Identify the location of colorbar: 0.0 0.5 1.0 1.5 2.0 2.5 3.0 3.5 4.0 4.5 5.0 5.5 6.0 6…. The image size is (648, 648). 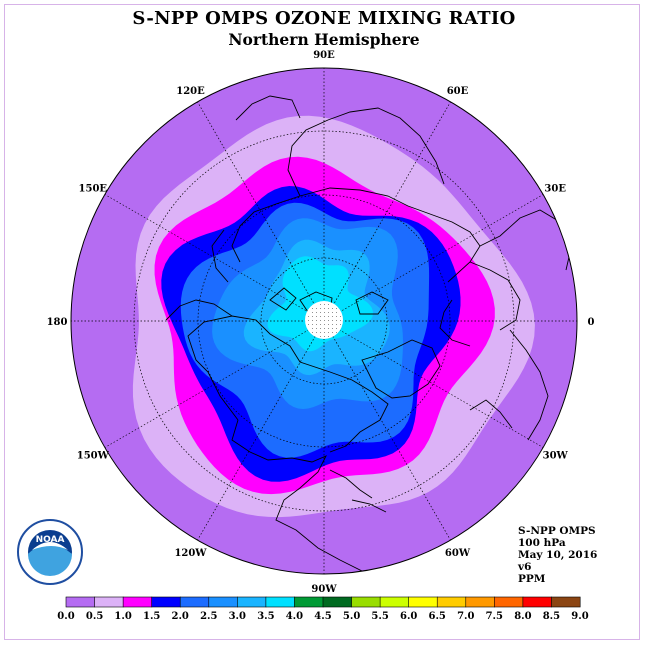
(323, 609).